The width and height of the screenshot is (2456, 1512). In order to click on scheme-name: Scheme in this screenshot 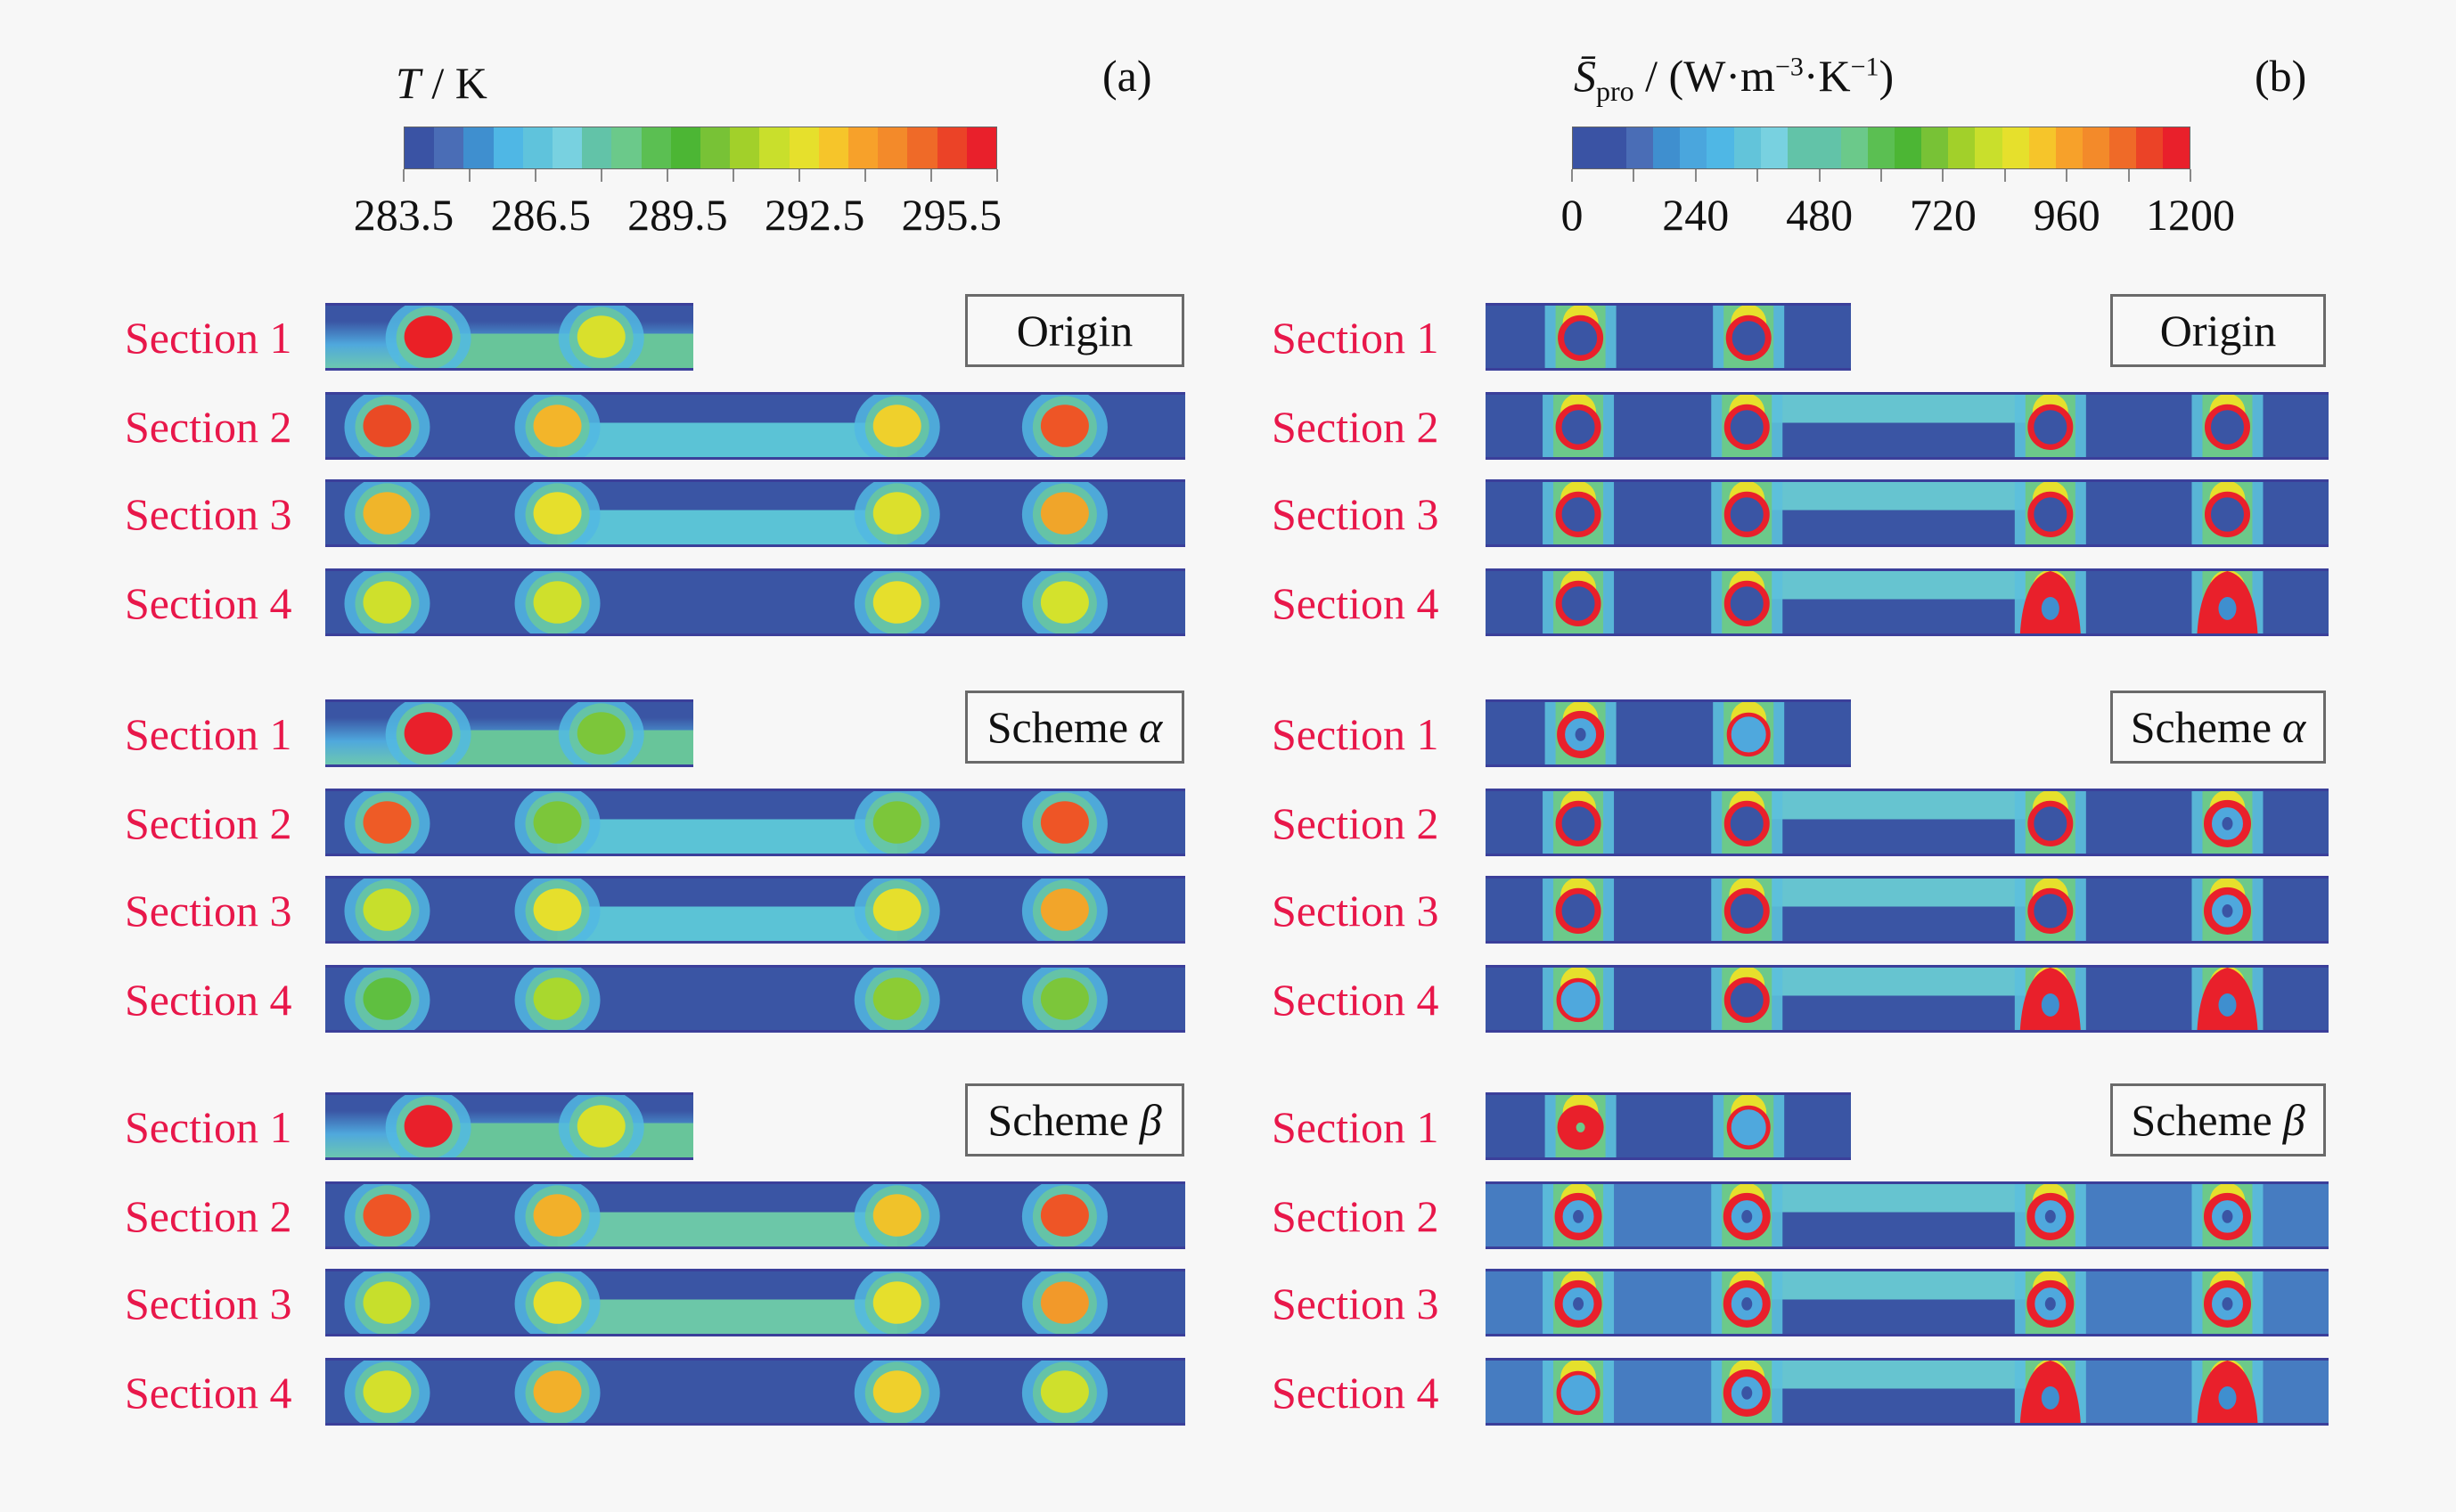, I will do `click(1057, 727)`.